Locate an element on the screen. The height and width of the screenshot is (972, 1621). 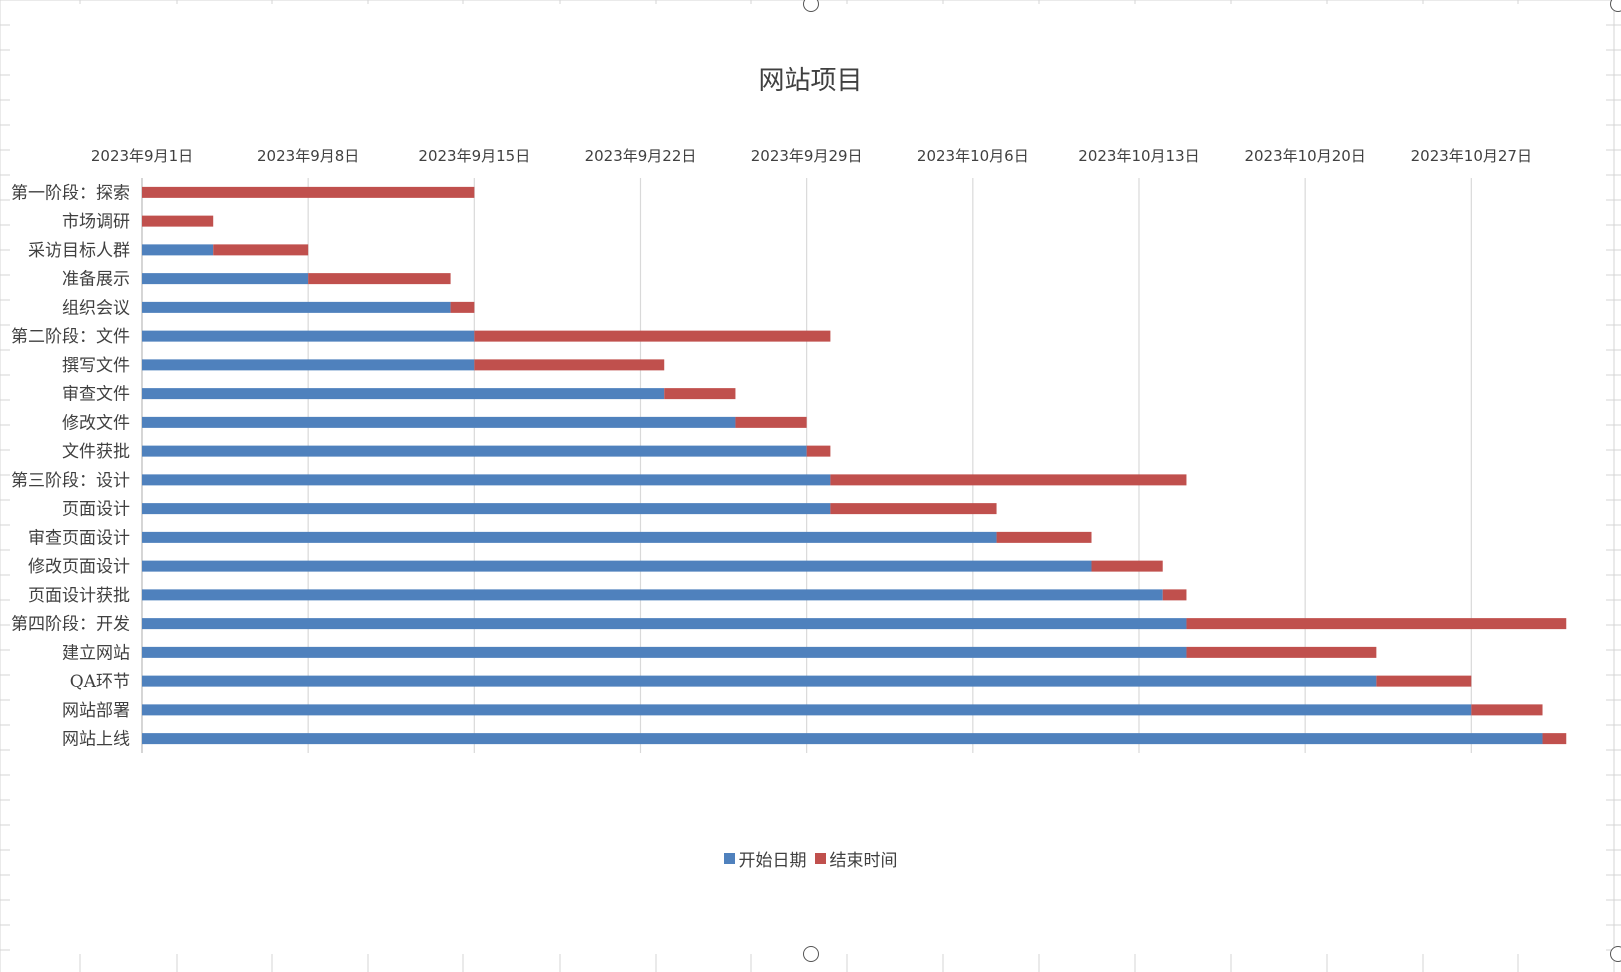
x-tick-label: 2023年10月20日 is located at coordinates (1304, 156).